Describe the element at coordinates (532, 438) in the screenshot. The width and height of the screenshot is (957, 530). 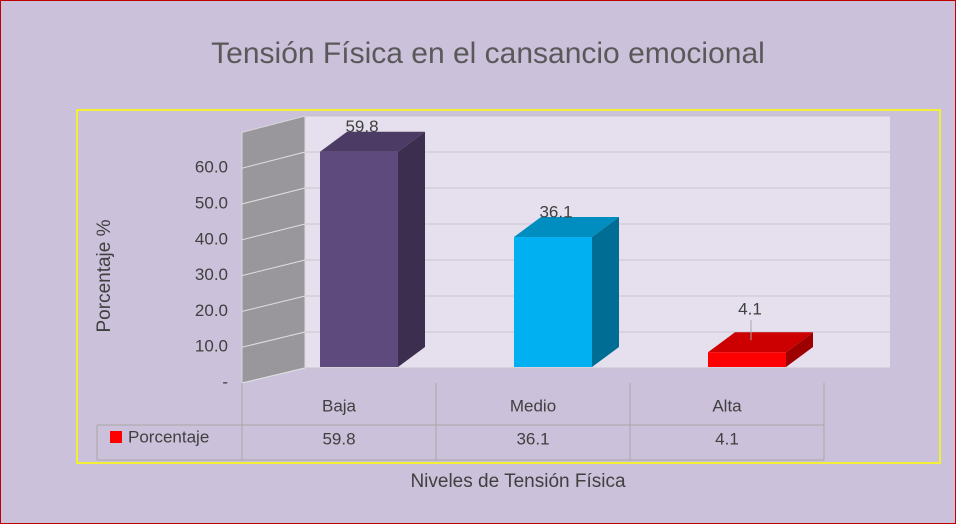
I see `table-value: 36.1` at that location.